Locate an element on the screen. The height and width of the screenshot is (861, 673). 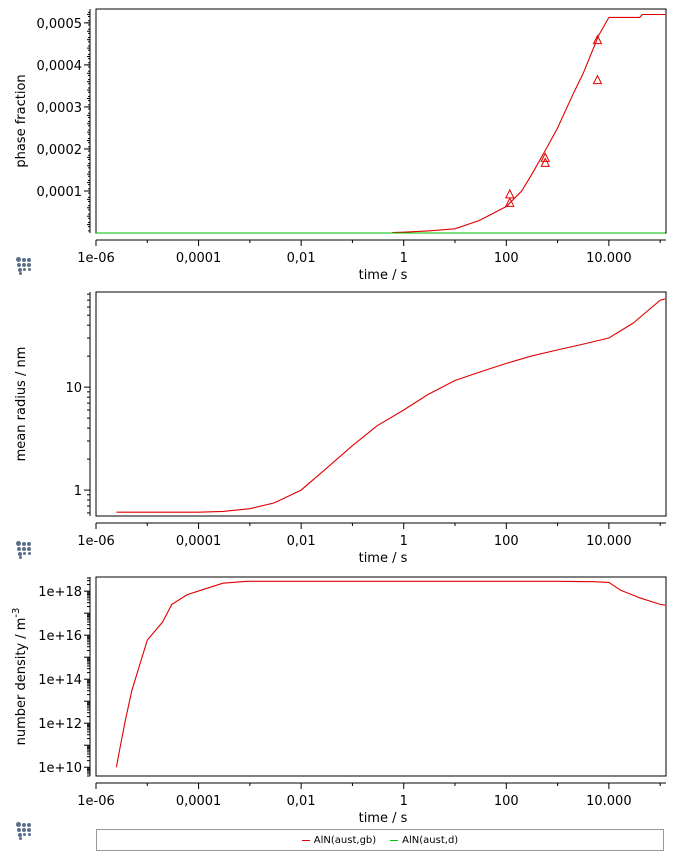
y-axis-label: number density / m-3 is located at coordinates (20, 677).